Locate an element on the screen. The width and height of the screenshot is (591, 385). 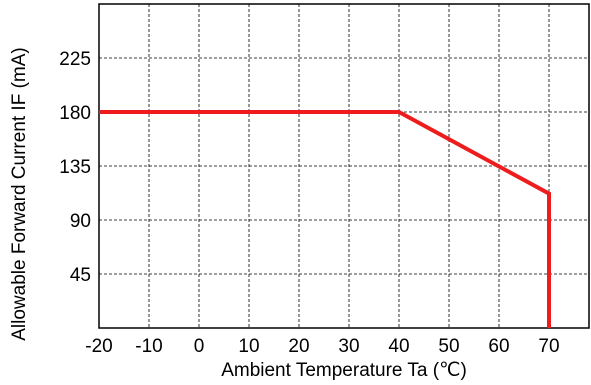
x-tick-label: 60 is located at coordinates (498, 346).